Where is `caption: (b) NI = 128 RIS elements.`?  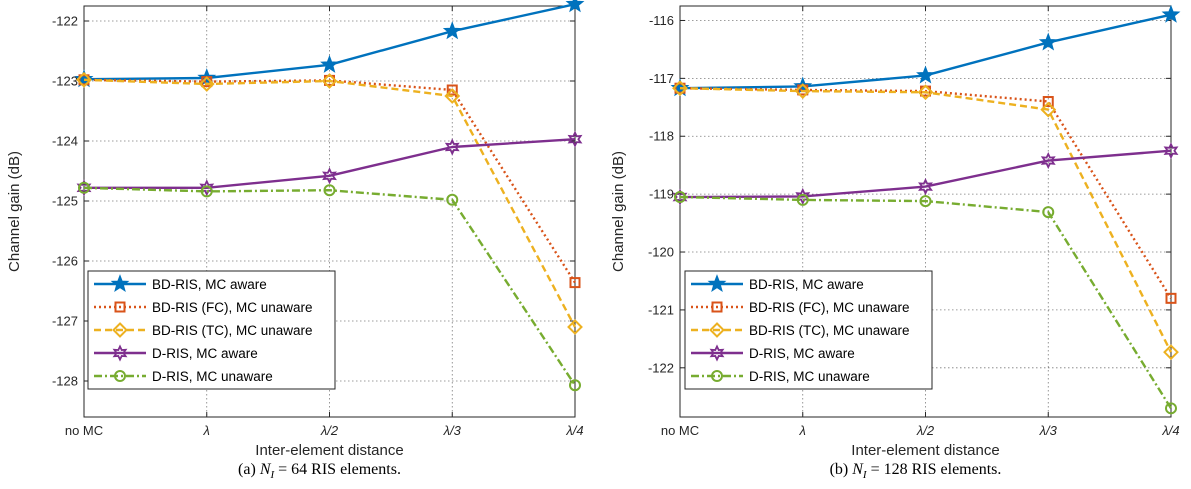 caption: (b) NI = 128 RIS elements. is located at coordinates (916, 471).